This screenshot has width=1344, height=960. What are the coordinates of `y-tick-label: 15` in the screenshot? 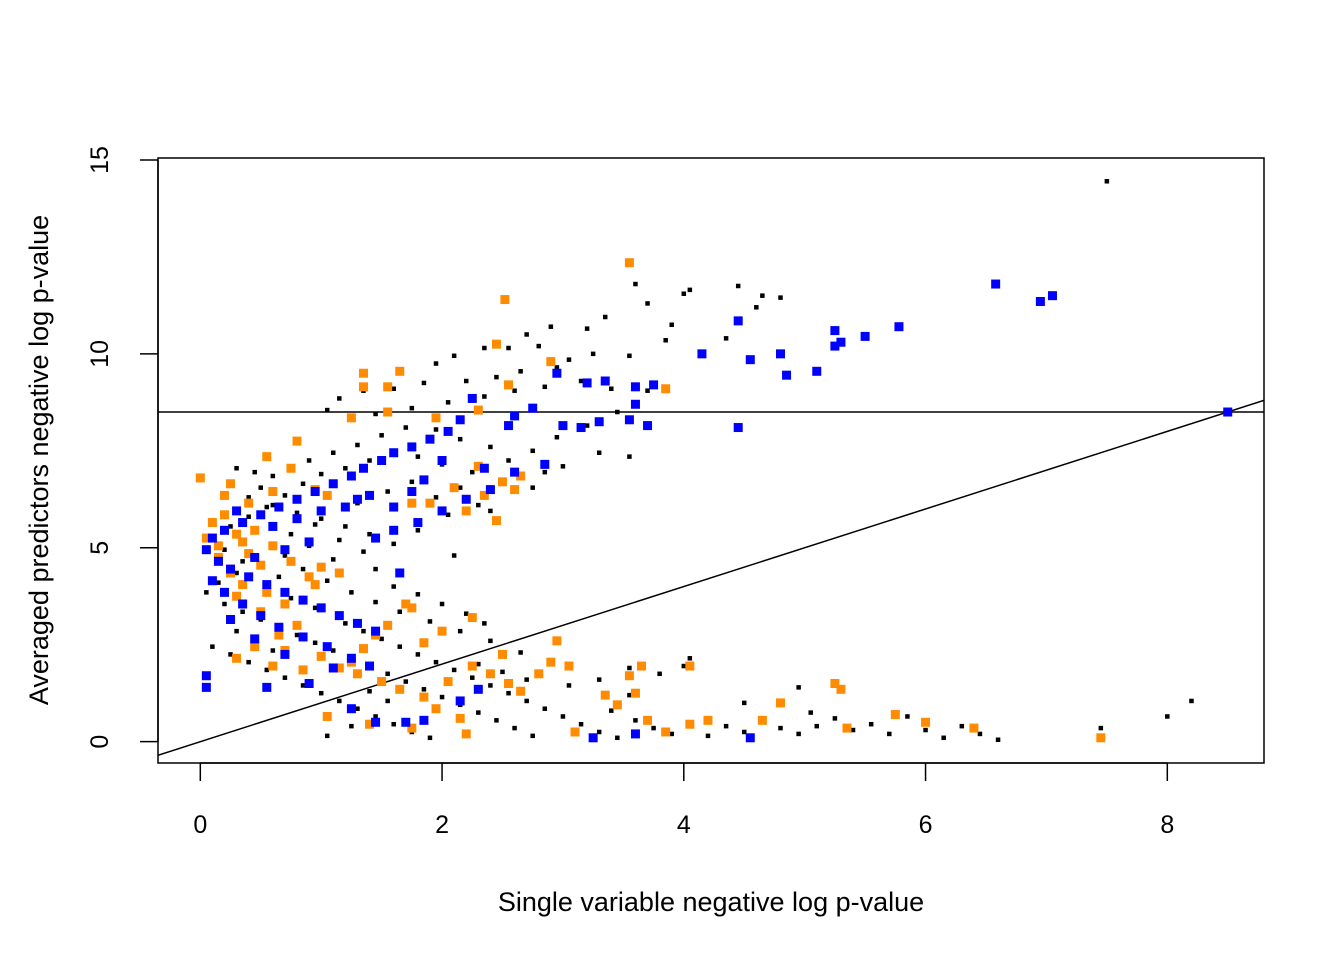 It's located at (100, 160).